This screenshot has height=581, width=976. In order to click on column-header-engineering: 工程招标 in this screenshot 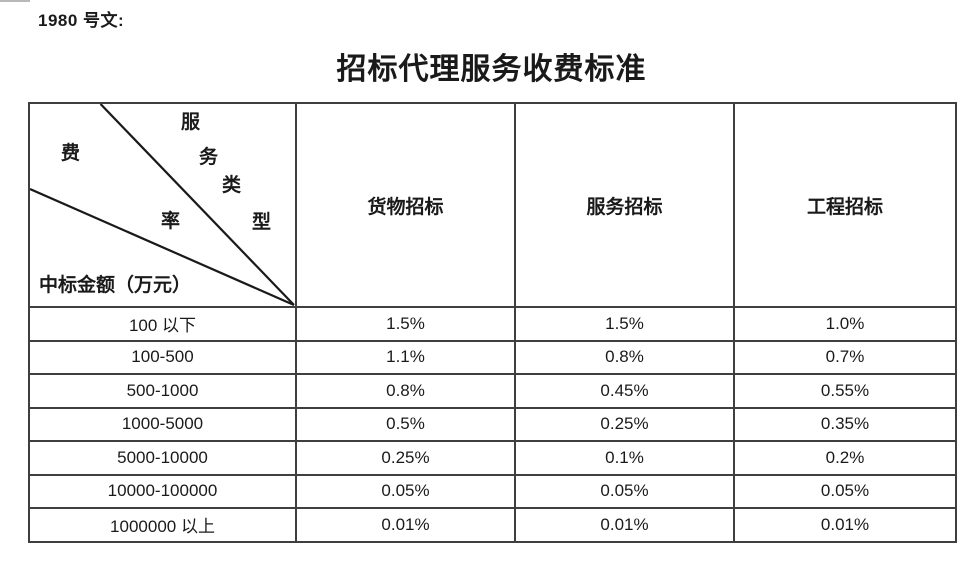, I will do `click(845, 205)`.